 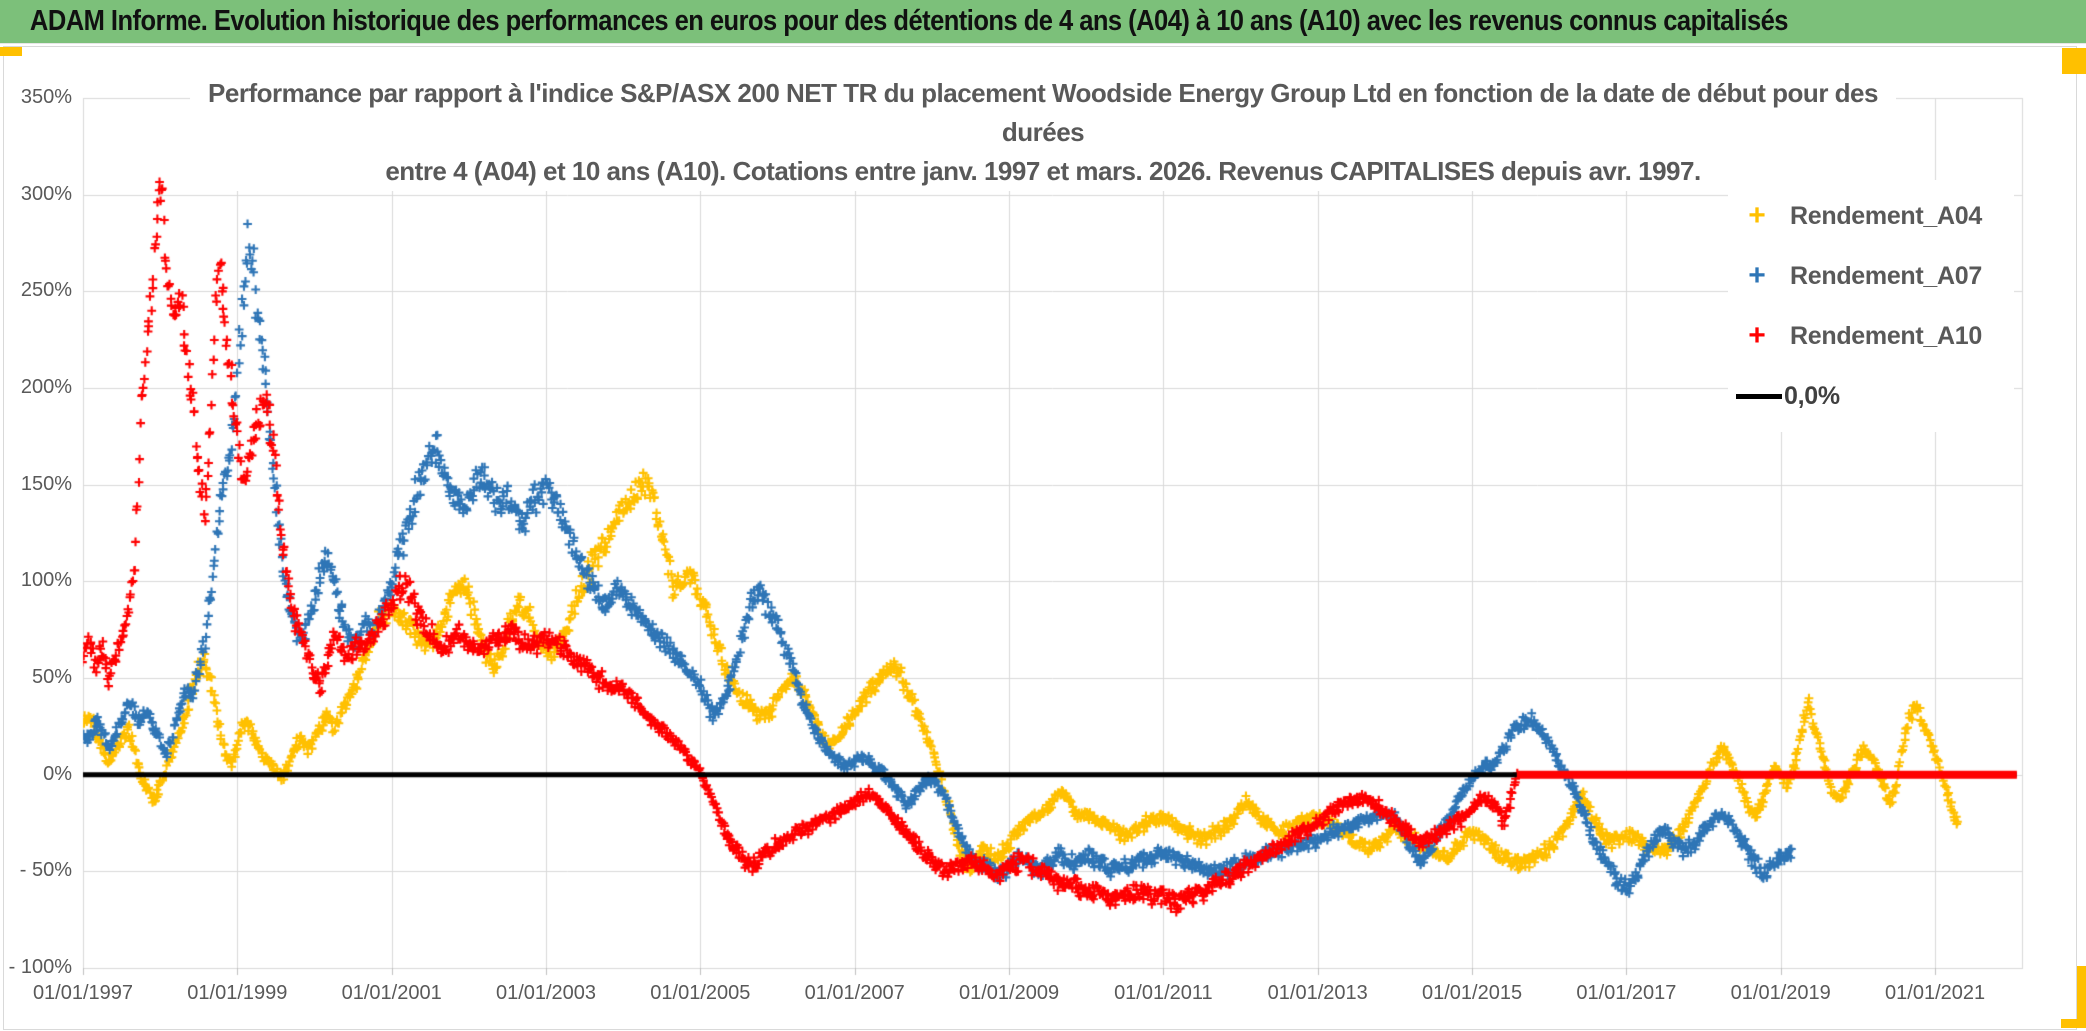 What do you see at coordinates (1472, 993) in the screenshot?
I see `x-tick-label: 01/01/2015` at bounding box center [1472, 993].